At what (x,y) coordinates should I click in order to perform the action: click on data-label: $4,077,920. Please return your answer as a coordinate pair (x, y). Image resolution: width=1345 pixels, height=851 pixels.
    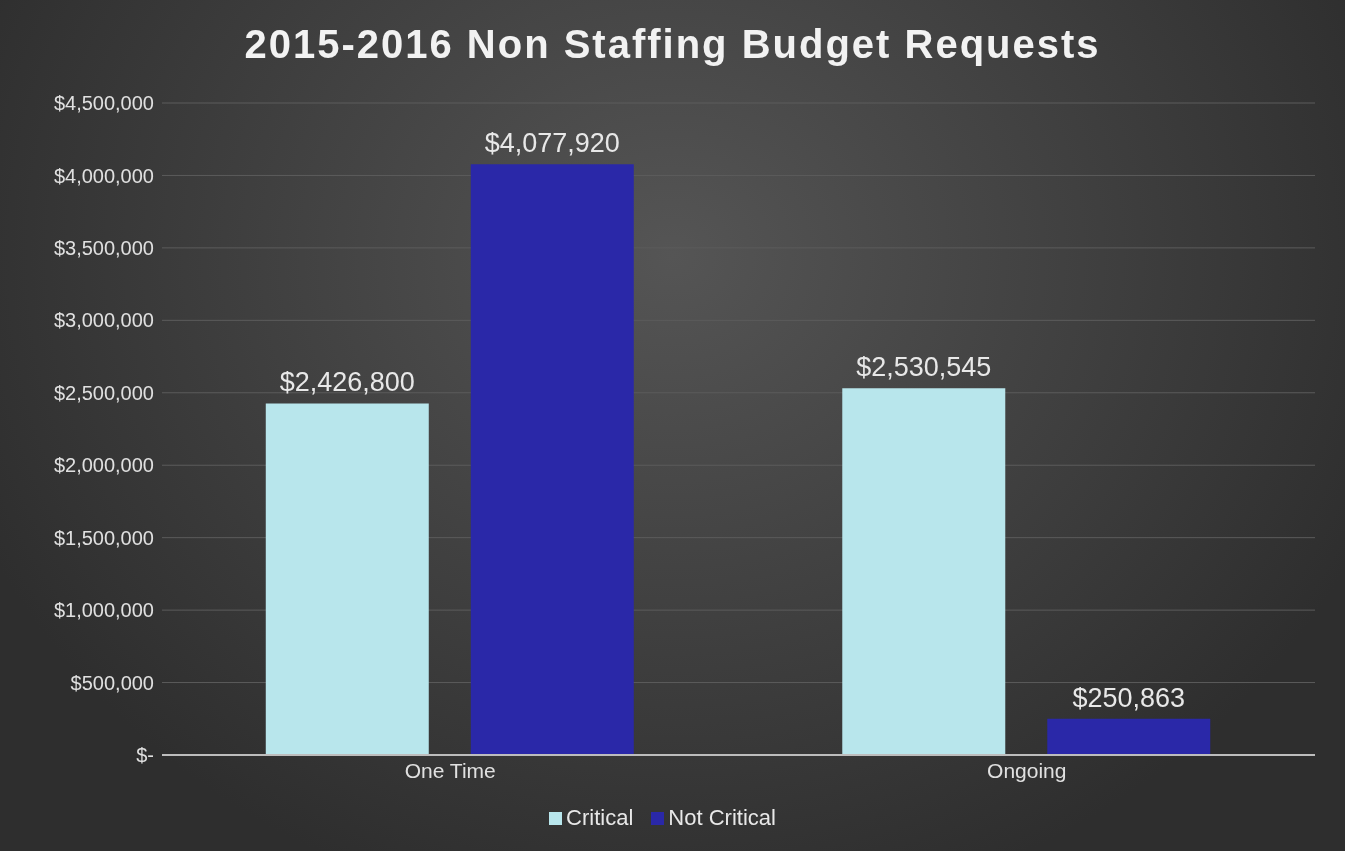
    Looking at the image, I should click on (552, 143).